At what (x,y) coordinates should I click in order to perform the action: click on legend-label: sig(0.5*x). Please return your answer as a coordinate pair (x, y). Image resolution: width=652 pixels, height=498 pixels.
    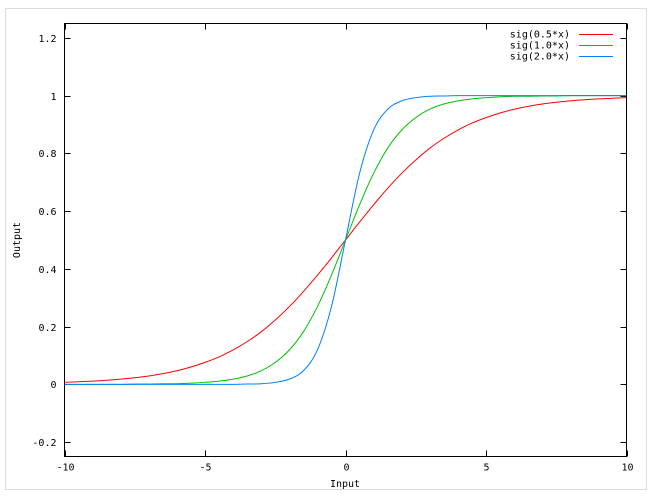
    Looking at the image, I should click on (540, 35).